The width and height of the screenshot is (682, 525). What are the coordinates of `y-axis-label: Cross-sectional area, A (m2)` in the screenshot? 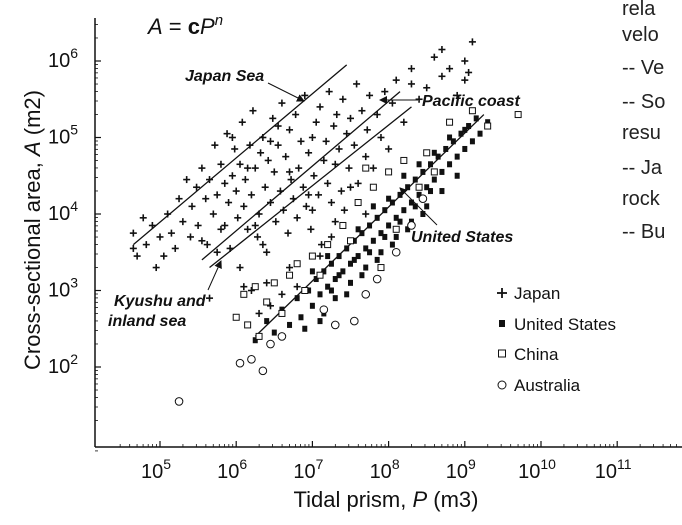 It's located at (32, 230).